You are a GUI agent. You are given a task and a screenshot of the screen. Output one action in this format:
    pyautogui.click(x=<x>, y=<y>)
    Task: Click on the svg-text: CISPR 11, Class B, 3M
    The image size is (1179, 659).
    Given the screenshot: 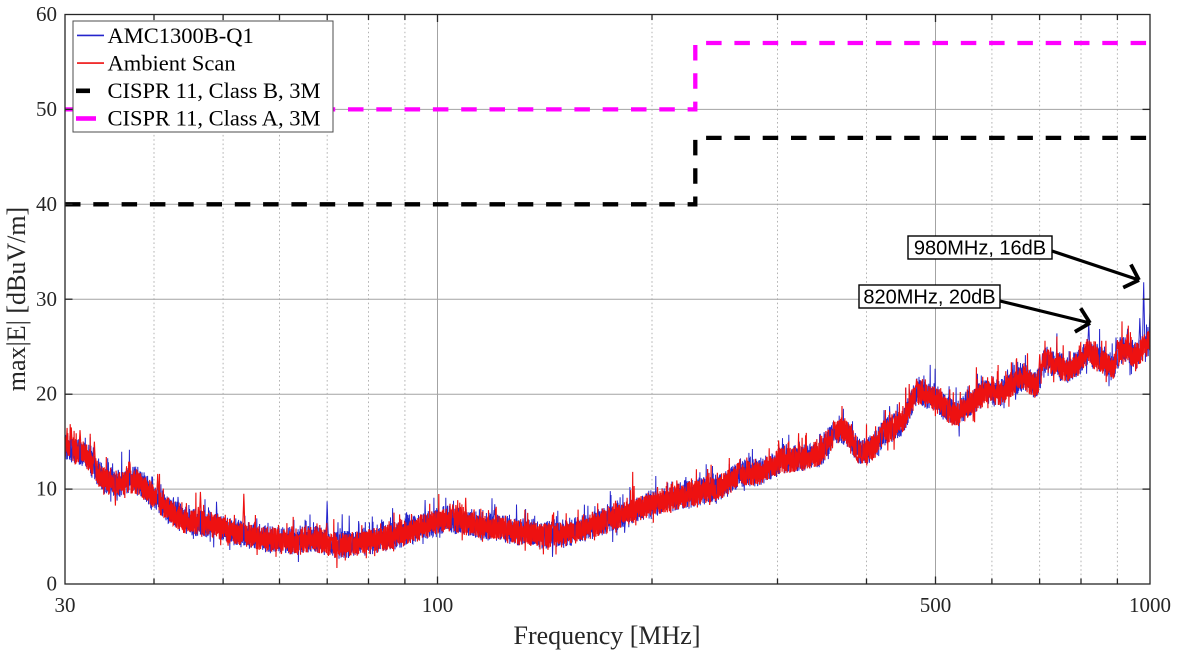 What is the action you would take?
    pyautogui.click(x=214, y=90)
    